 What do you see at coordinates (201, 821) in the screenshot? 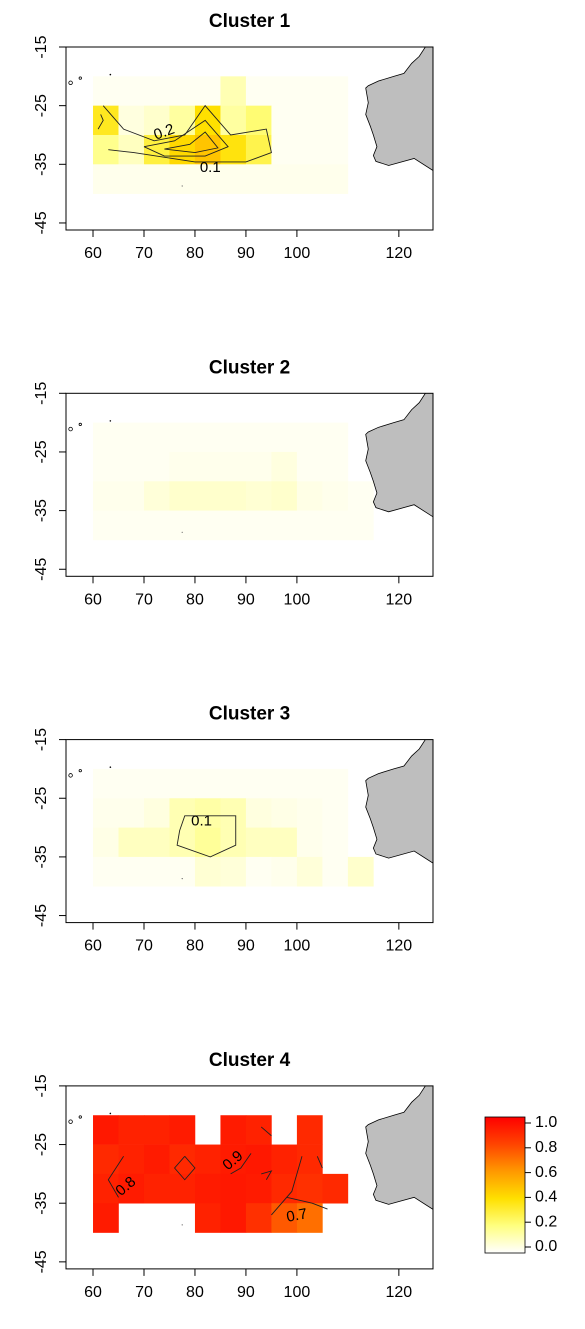
I see `contour-label: 0.1` at bounding box center [201, 821].